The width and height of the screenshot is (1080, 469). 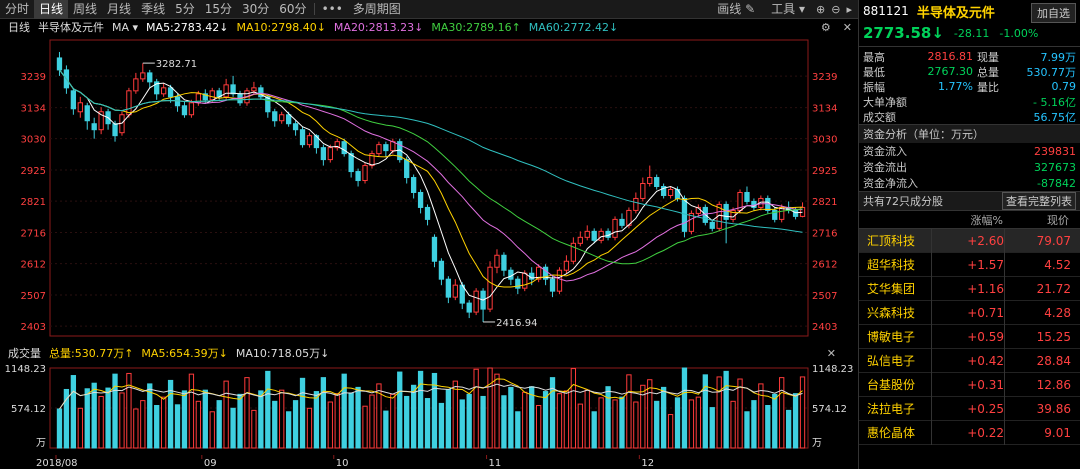 I want to click on component-row: 汇顶科技 +2.60 79.07, so click(x=969, y=240).